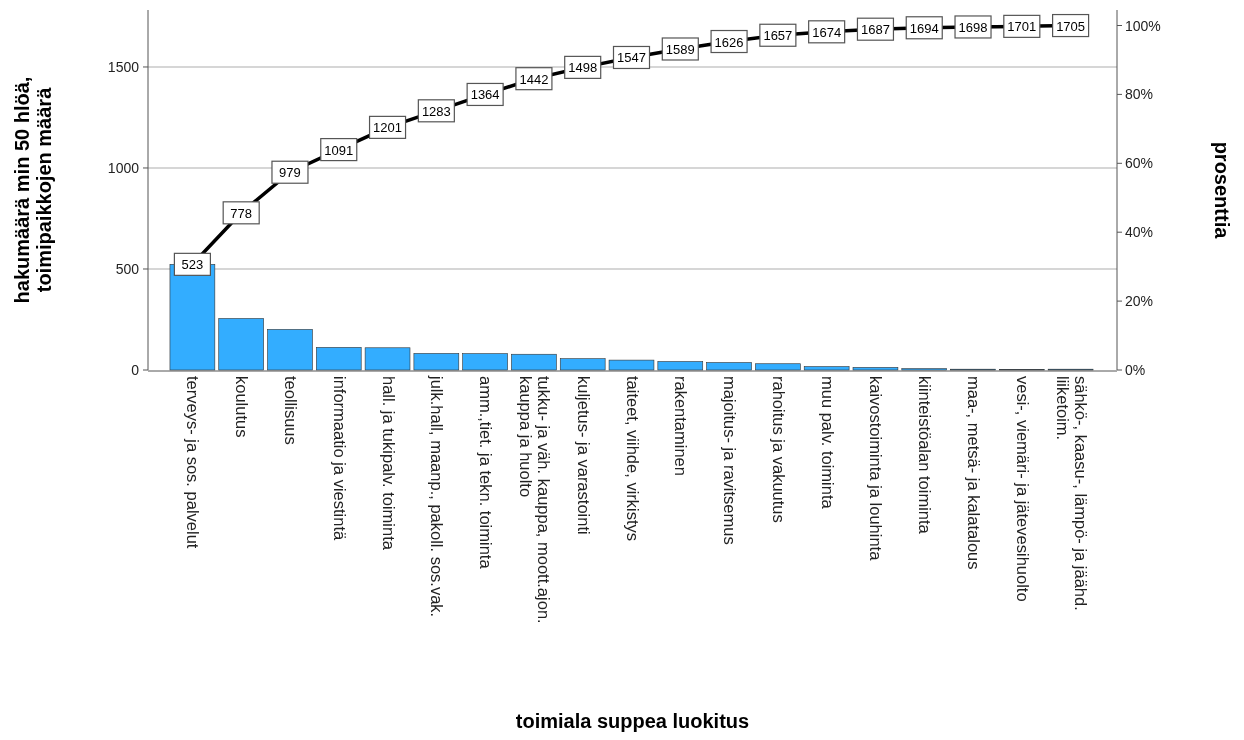 Image resolution: width=1244 pixels, height=740 pixels. Describe the element at coordinates (730, 460) in the screenshot. I see `x-tick-label: majoitus- ja ravitsemus` at that location.